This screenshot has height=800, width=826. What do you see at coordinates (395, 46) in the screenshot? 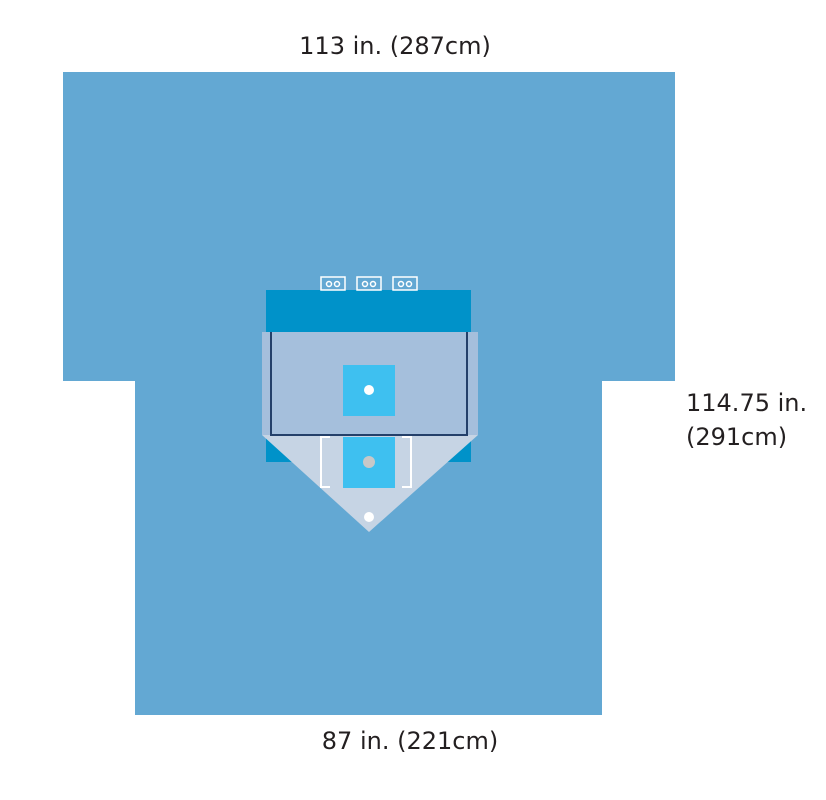
I see `top-dimension: 113 in. (287cm)` at bounding box center [395, 46].